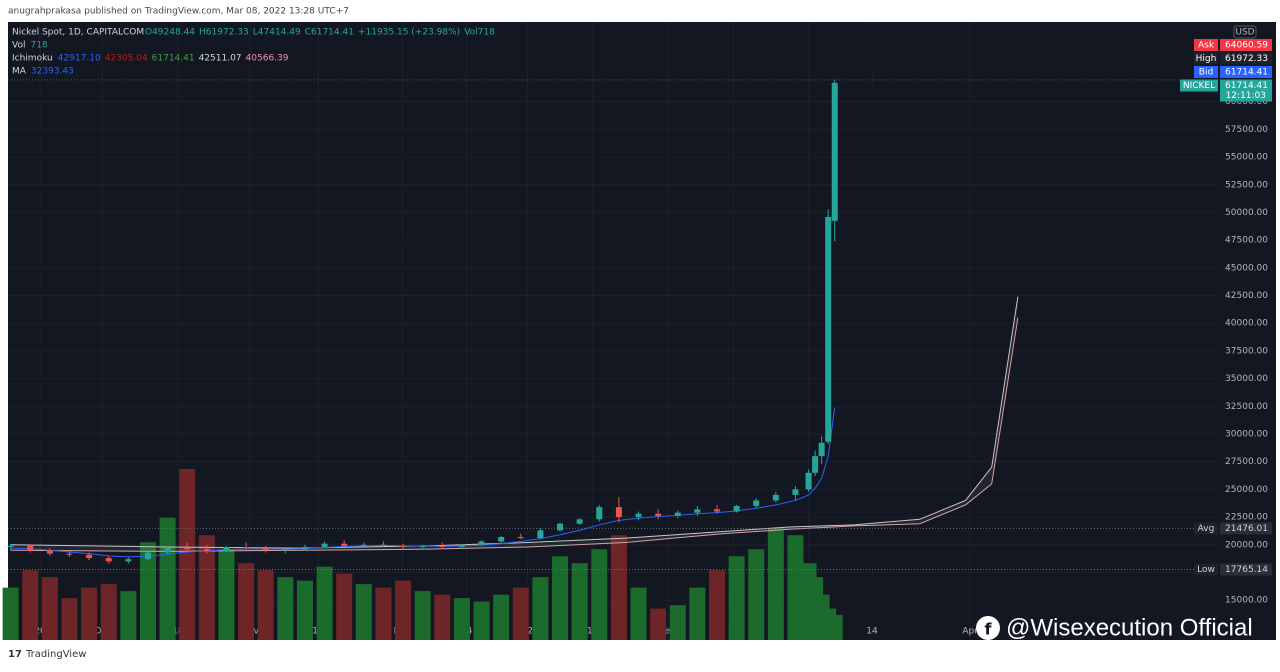 The width and height of the screenshot is (1280, 672). I want to click on currency-box, so click(1245, 32).